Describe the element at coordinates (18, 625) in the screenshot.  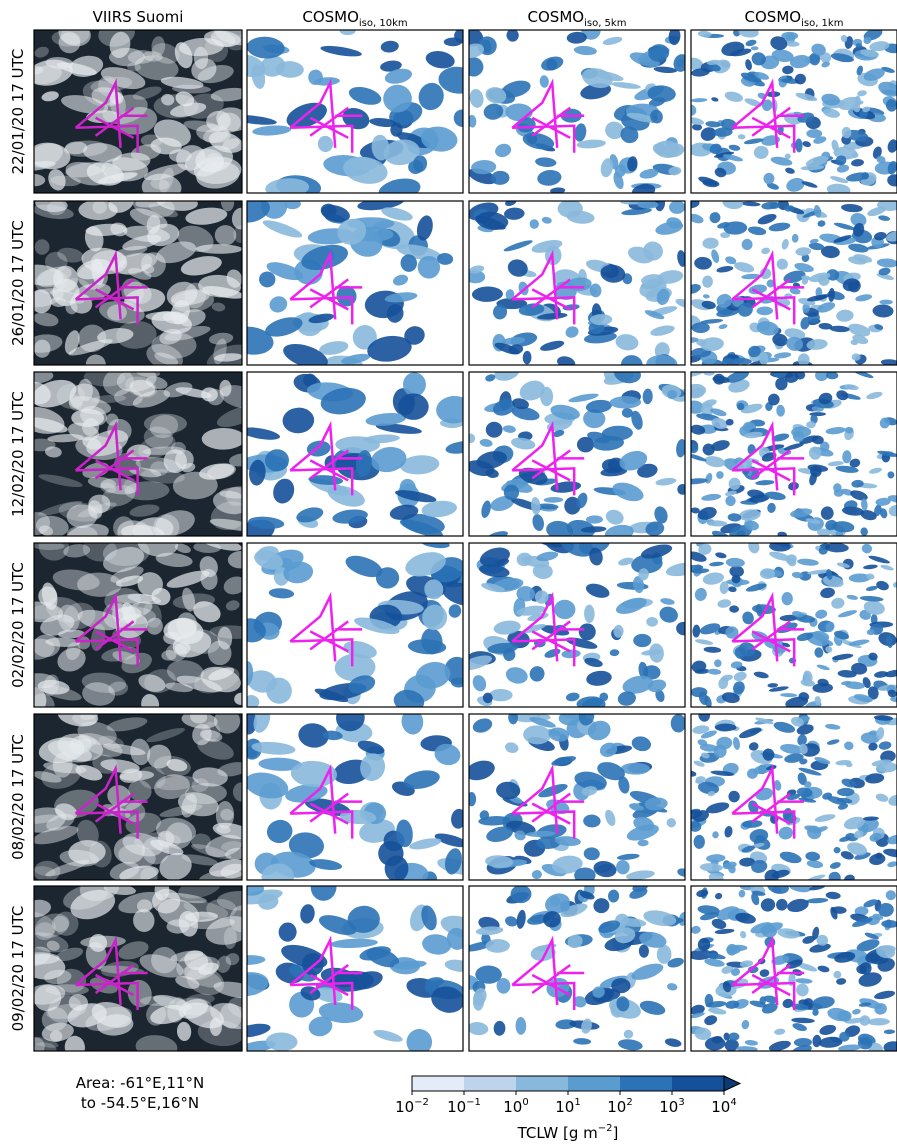
I see `row-label: 02/02/20 17 UTC` at that location.